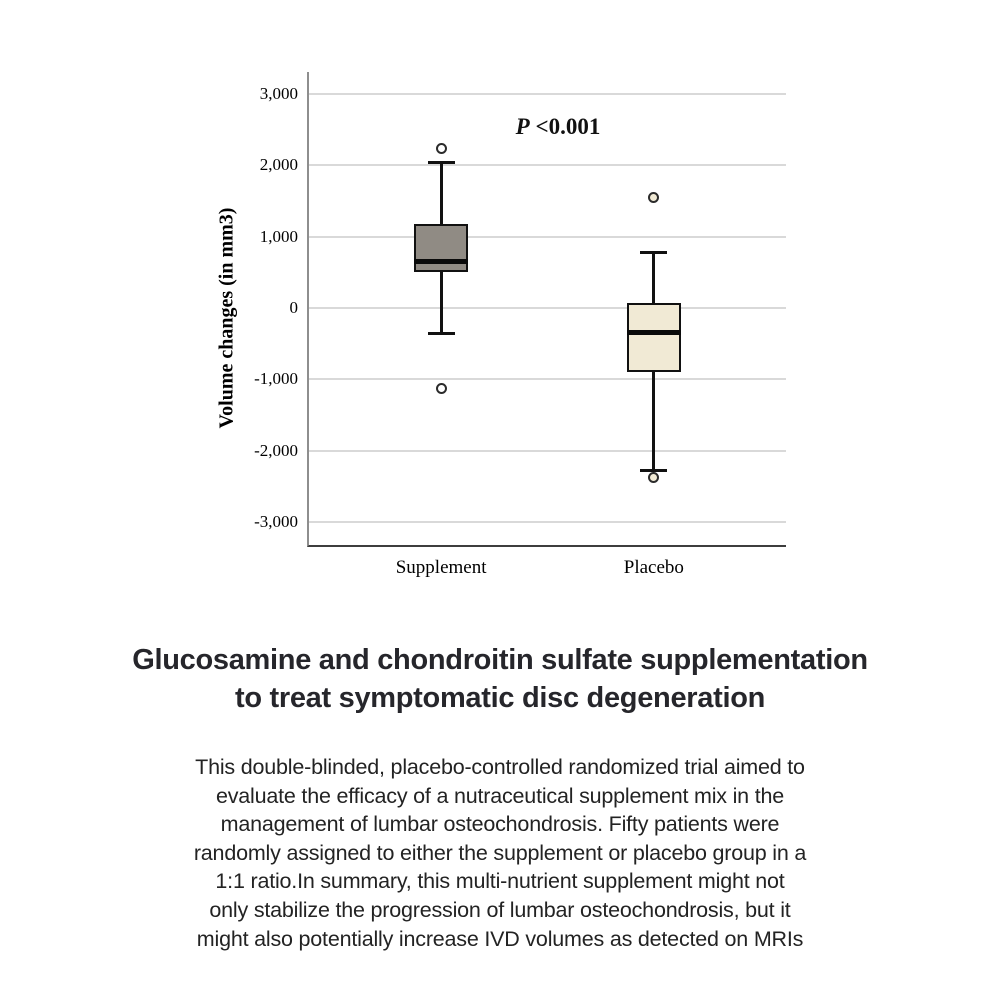  I want to click on y-tick-label: 1,000, so click(278, 236).